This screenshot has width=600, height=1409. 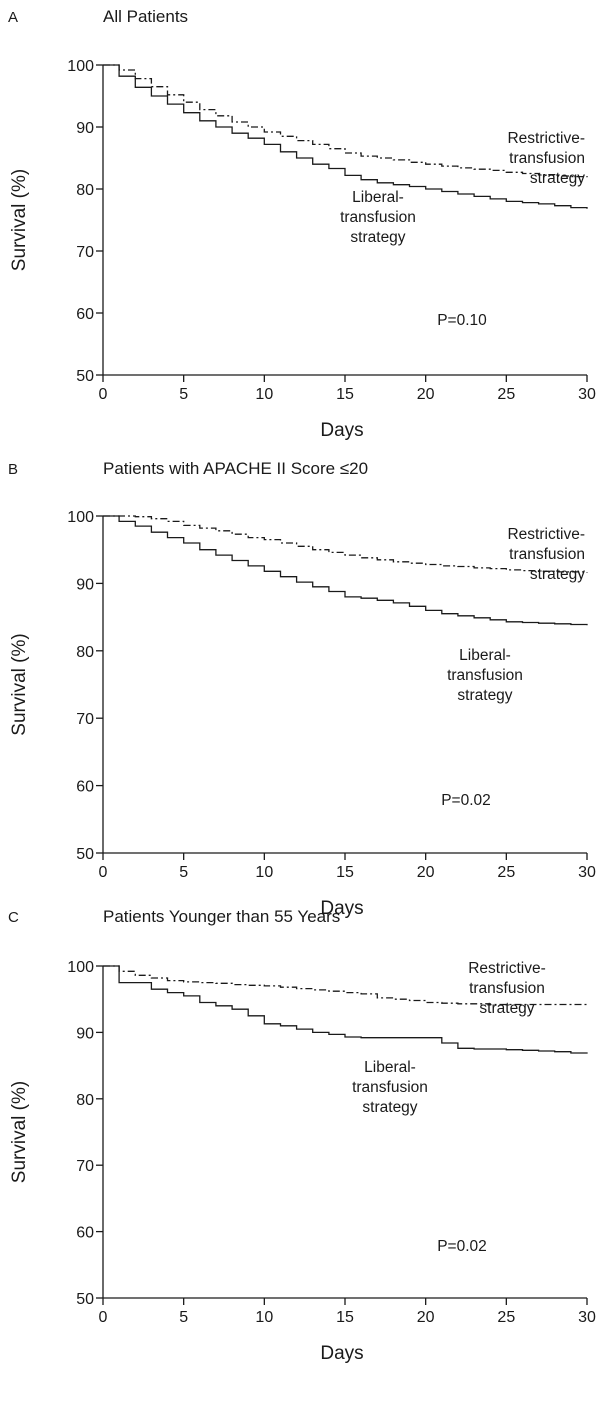 I want to click on panel-title: Patients Younger than 55 Years, so click(x=221, y=916).